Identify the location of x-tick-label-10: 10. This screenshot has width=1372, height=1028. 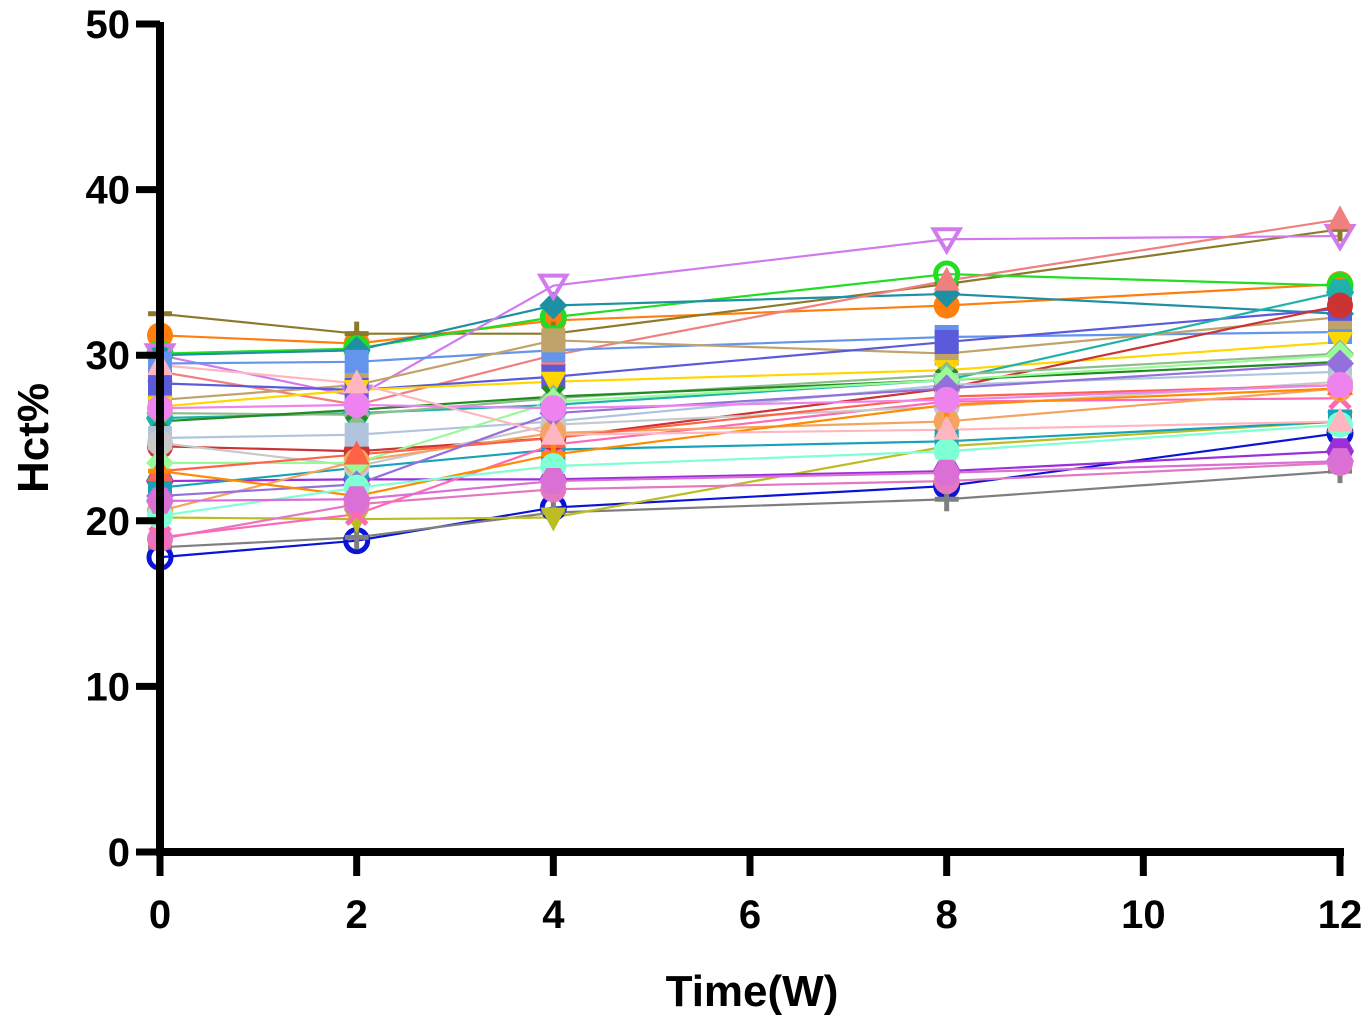
(1143, 915).